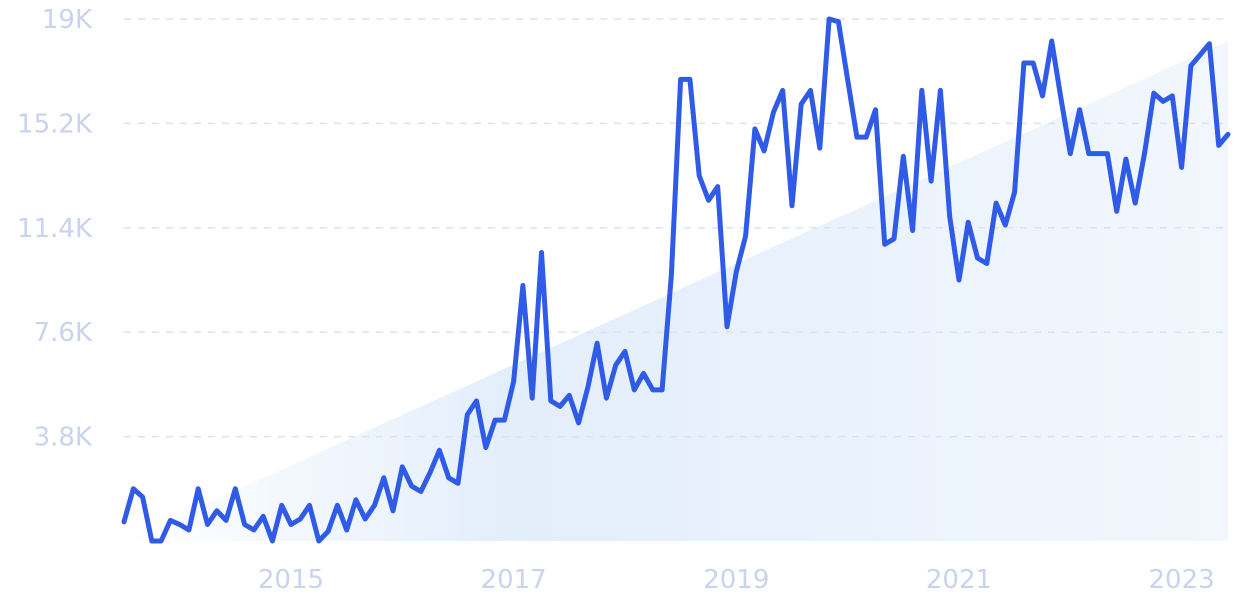  What do you see at coordinates (736, 580) in the screenshot?
I see `x-axis: 2015 2017 2019 2021 2023` at bounding box center [736, 580].